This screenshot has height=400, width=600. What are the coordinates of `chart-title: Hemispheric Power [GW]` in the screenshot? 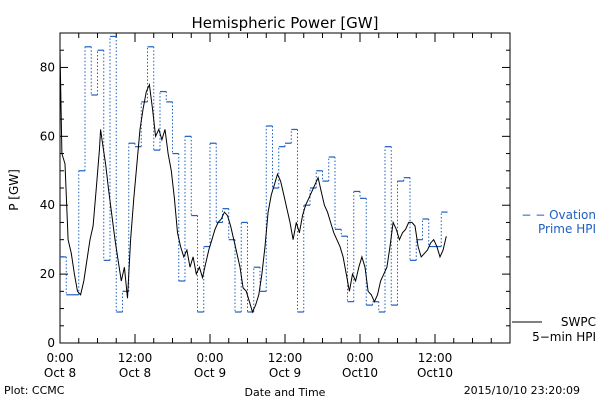 It's located at (285, 23).